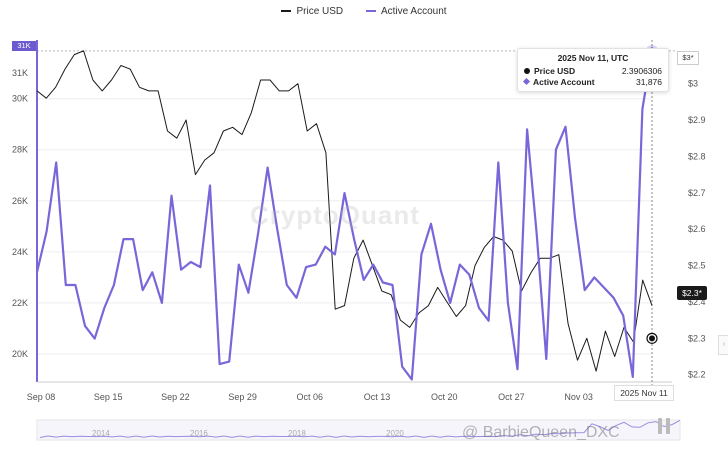  I want to click on right-axis: $2.2 $2.3 $2.4 $2.5 $2.6 $2.7 $2.8 $2.9 $3, so click(697, 229).